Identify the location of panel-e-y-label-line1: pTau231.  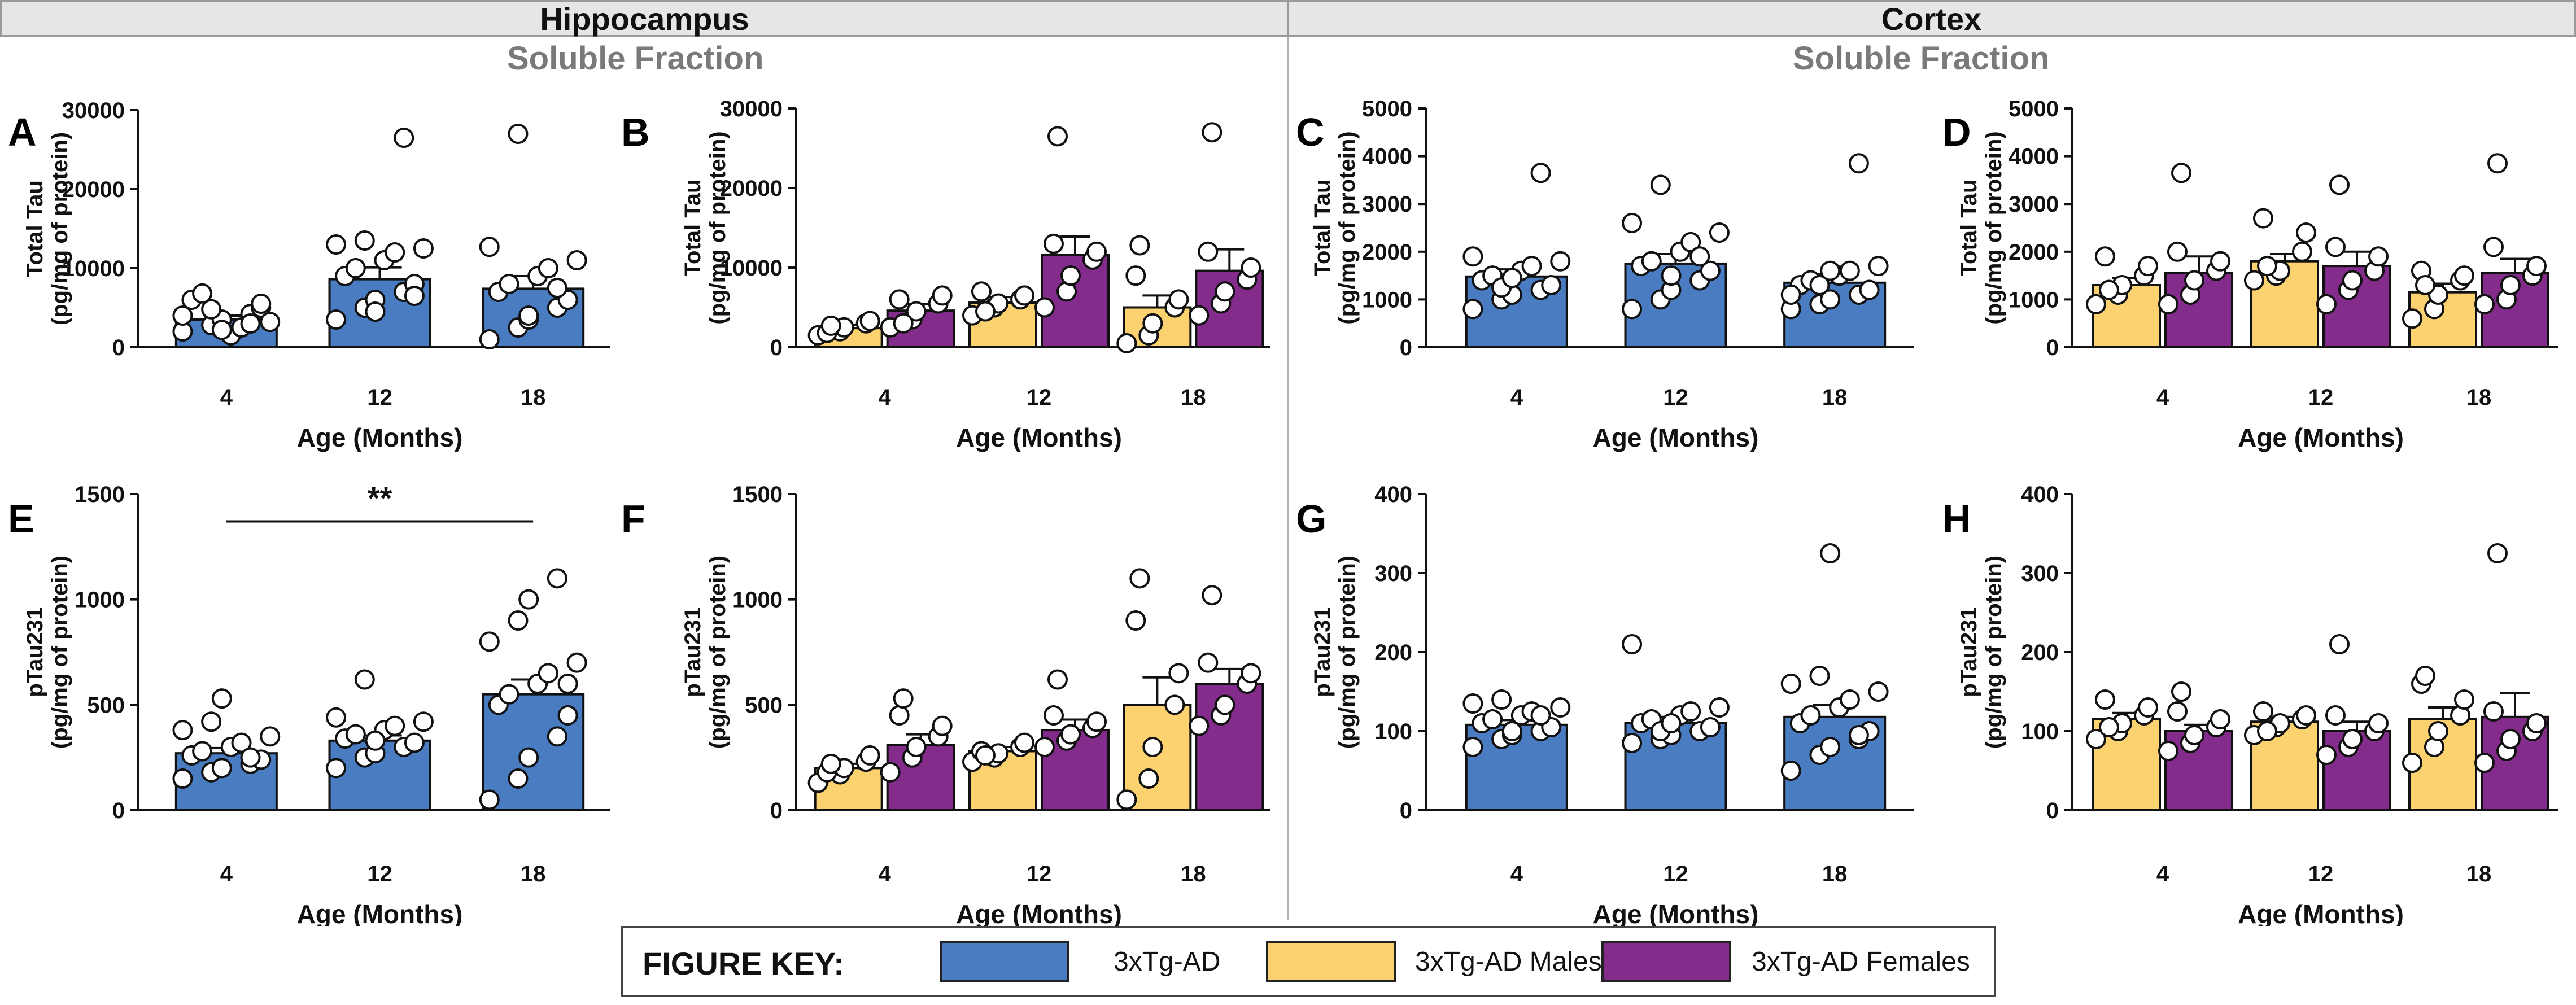
(35, 652).